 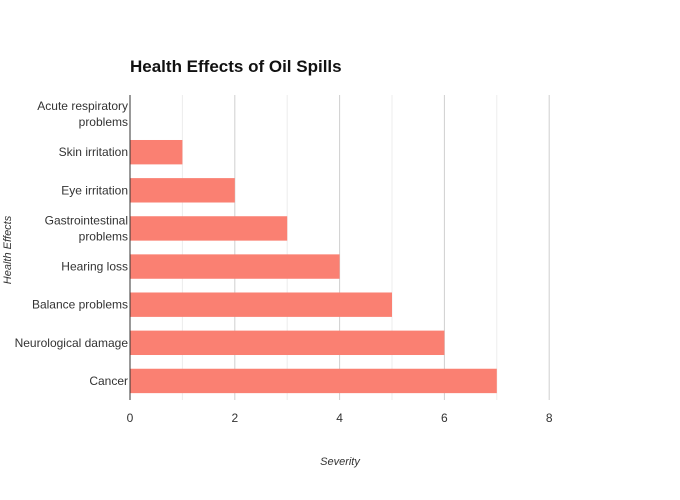 I want to click on category-label: Eye irritation, so click(x=94, y=190).